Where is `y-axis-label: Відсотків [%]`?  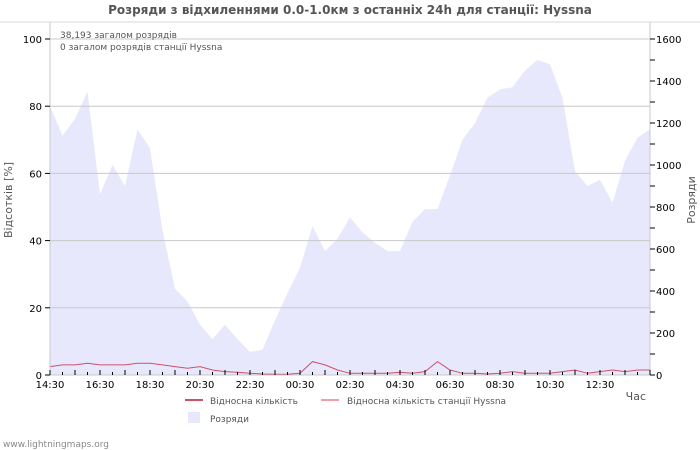 y-axis-label: Відсотків [%] is located at coordinates (8, 200).